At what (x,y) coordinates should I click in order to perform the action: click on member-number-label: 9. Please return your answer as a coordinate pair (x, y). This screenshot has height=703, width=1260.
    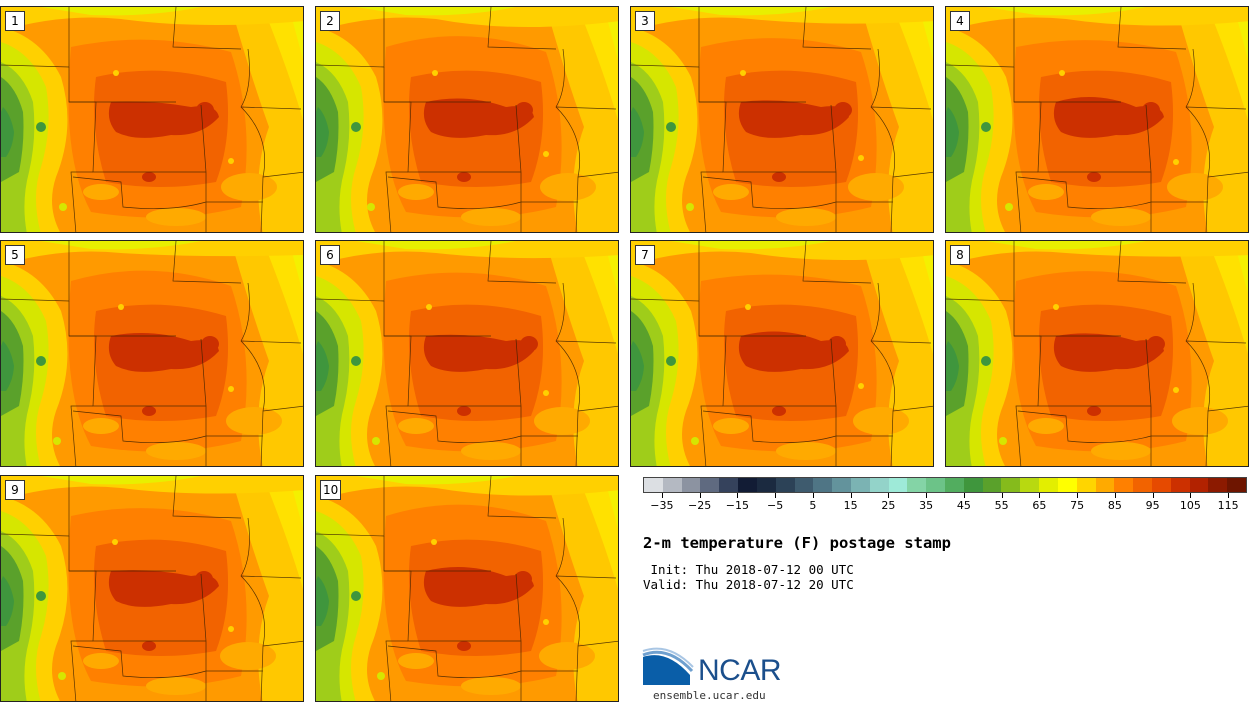
    Looking at the image, I should click on (15, 490).